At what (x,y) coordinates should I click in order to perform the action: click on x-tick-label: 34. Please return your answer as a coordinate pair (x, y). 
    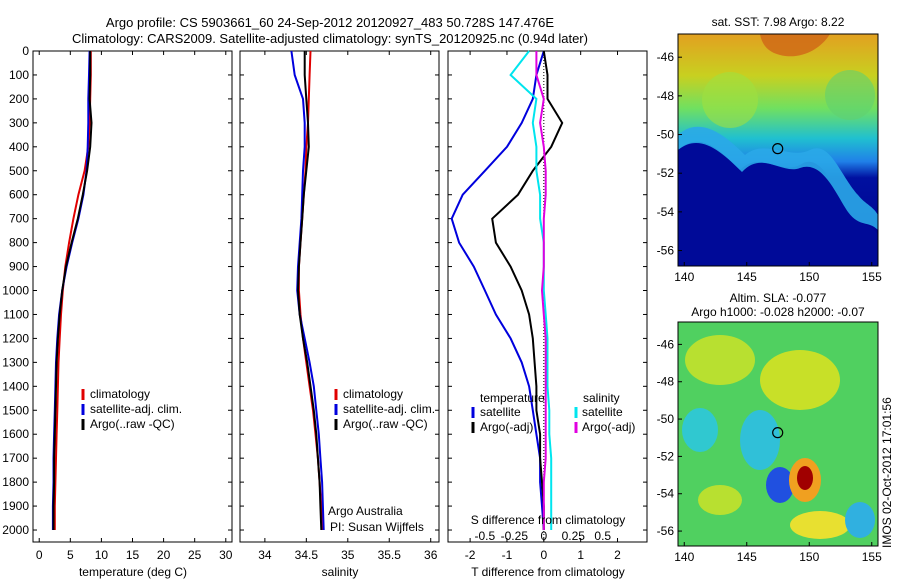
    Looking at the image, I should click on (265, 555).